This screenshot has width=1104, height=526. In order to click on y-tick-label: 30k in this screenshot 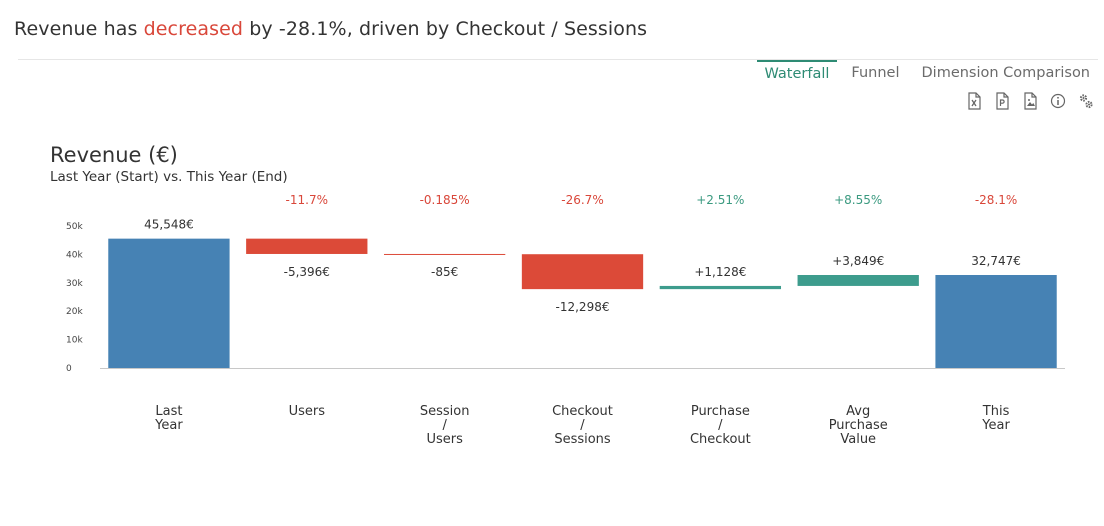, I will do `click(74, 284)`.